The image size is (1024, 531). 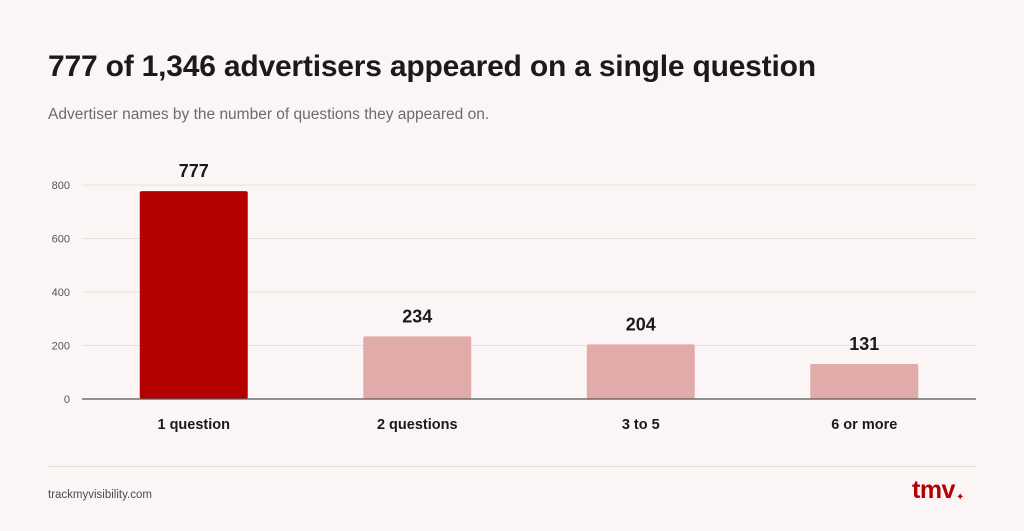 I want to click on logo-star-icon: ✦, so click(x=959, y=497).